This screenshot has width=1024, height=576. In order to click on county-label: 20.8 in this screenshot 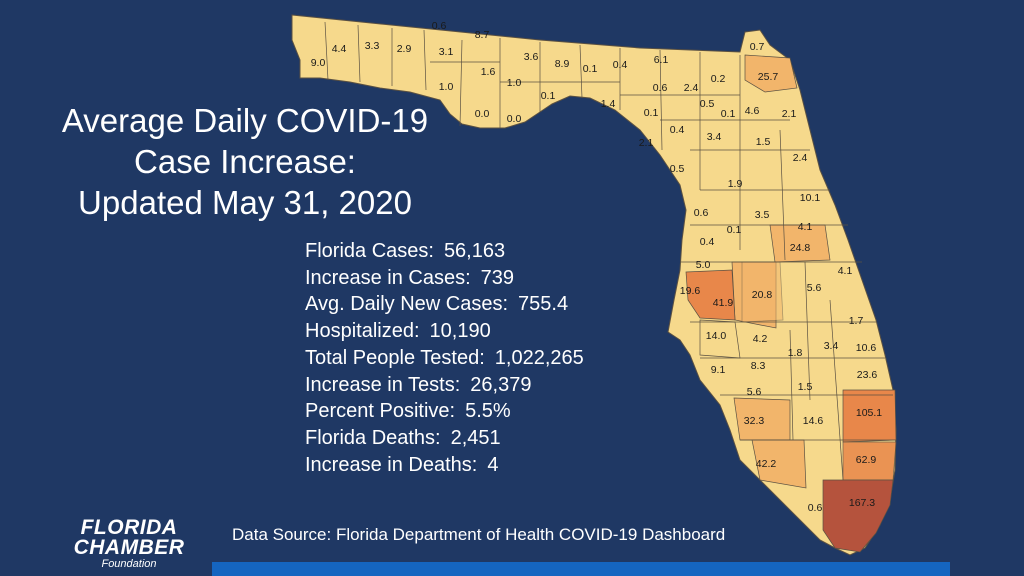, I will do `click(762, 295)`.